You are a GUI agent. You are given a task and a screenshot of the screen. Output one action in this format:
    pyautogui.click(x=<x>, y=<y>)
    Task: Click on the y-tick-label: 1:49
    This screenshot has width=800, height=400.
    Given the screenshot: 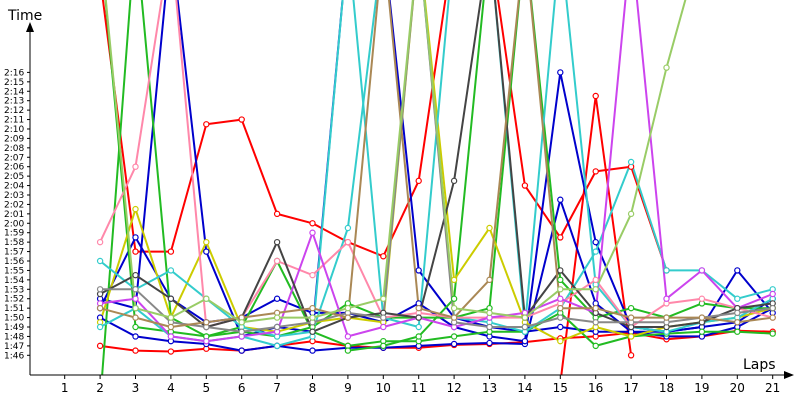 What is the action you would take?
    pyautogui.click(x=14, y=328)
    